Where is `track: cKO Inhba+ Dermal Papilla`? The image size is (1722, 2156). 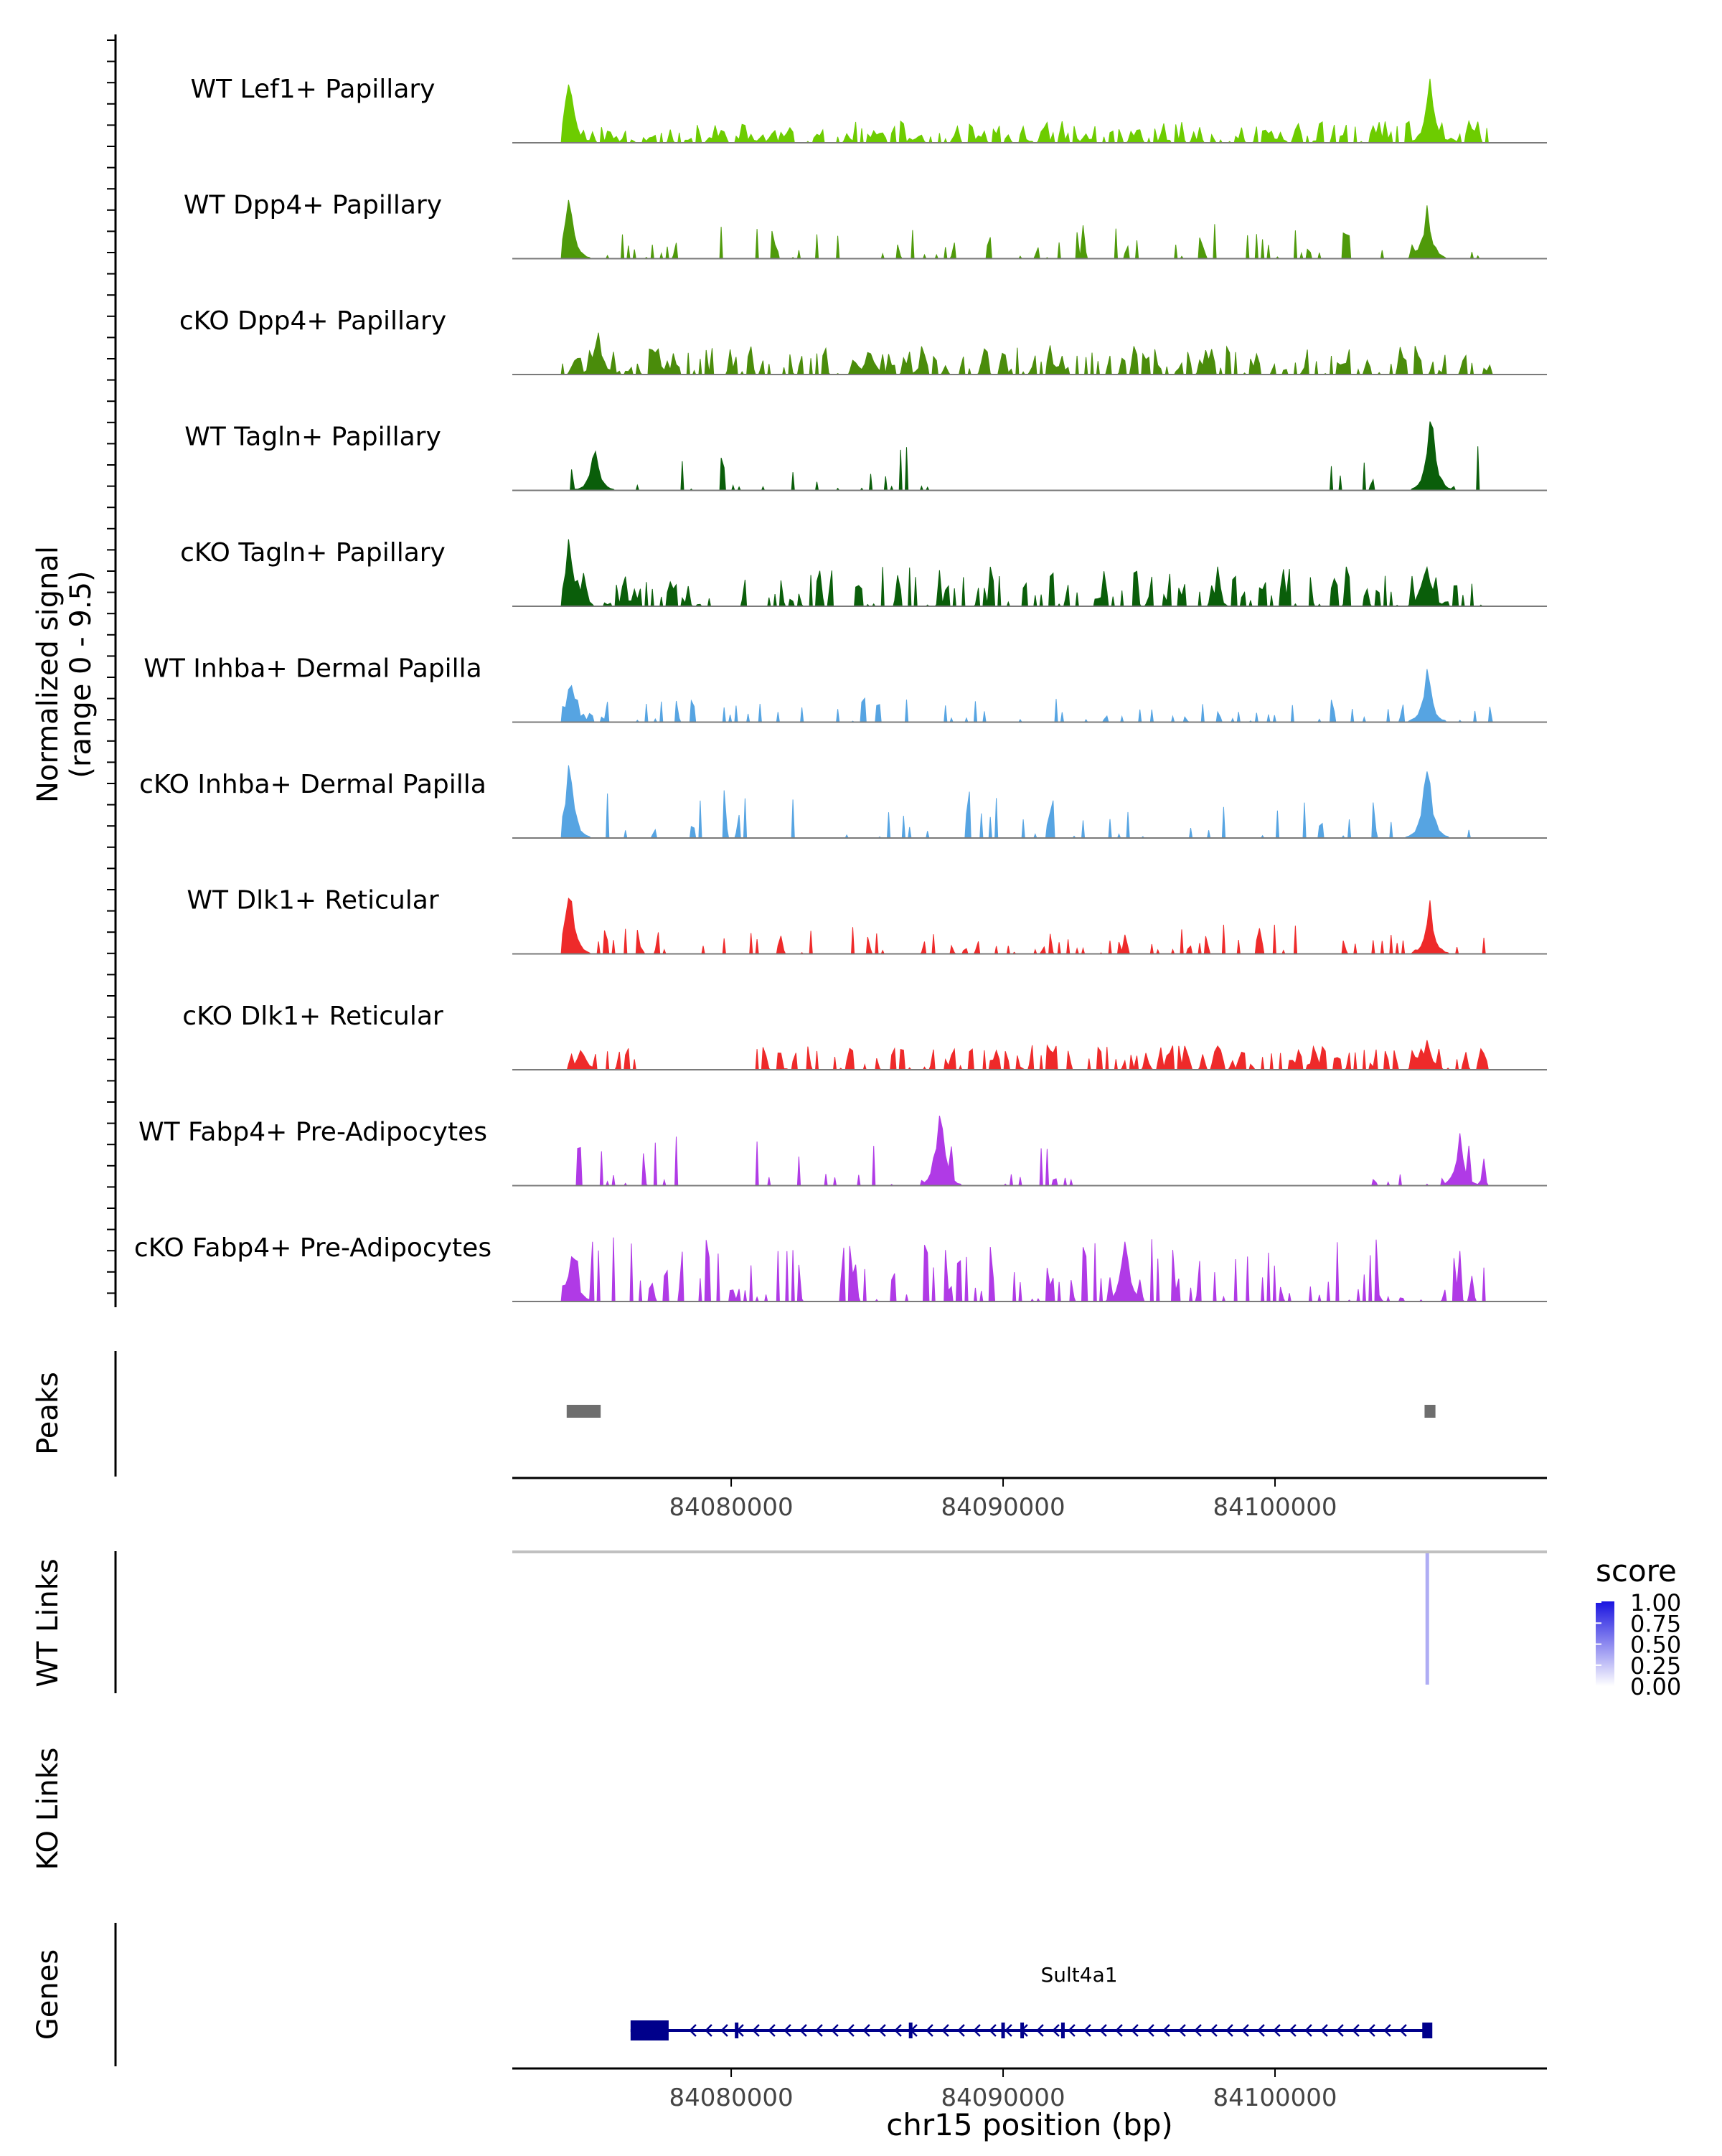
track: cKO Inhba+ Dermal Papilla is located at coordinates (843, 802).